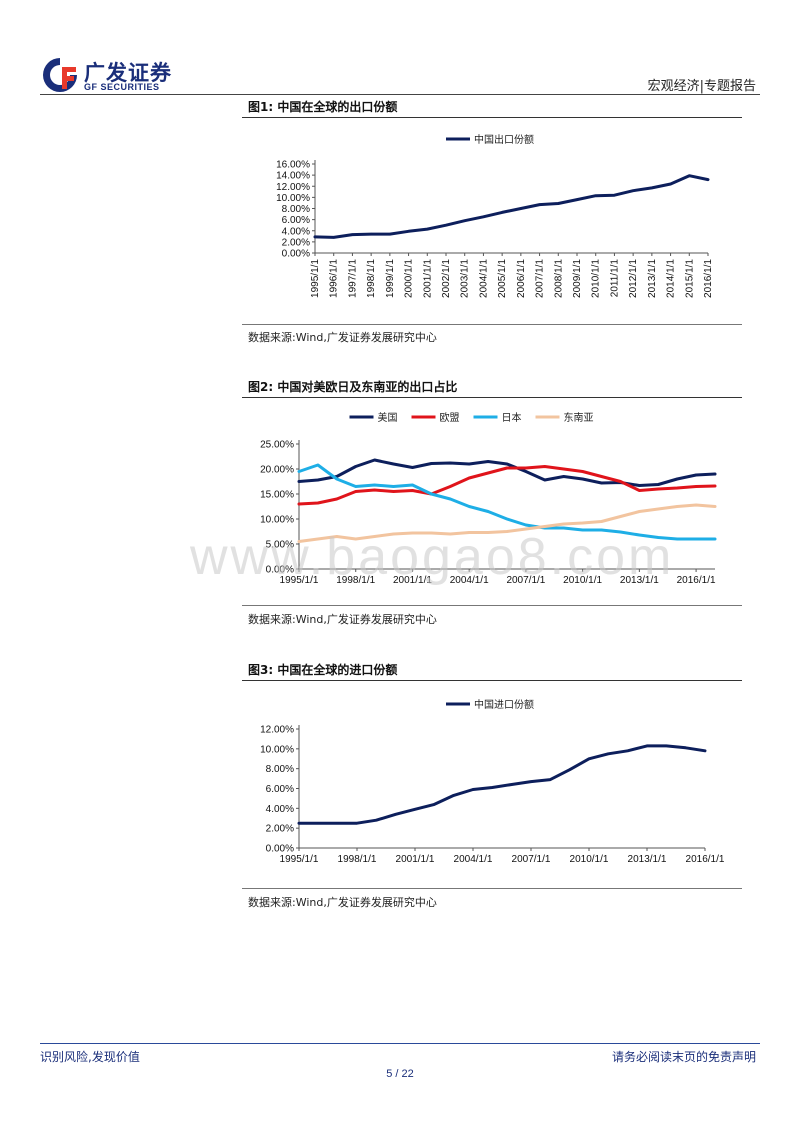 The image size is (800, 1132). What do you see at coordinates (293, 176) in the screenshot?
I see `y-tick-label: 14.00%` at bounding box center [293, 176].